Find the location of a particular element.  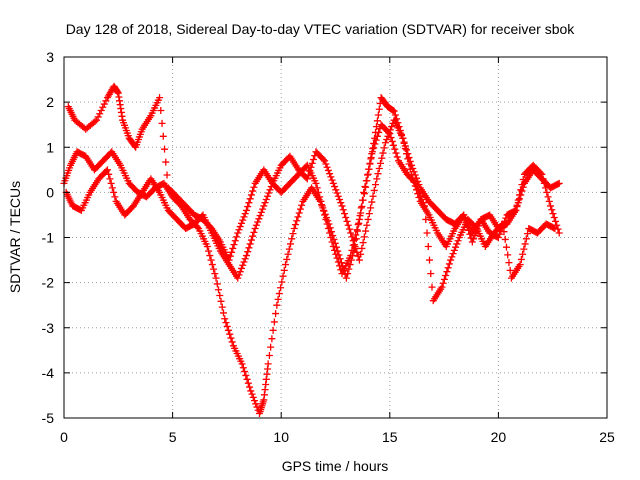

x-axis-label: GPS time / hours is located at coordinates (335, 466).